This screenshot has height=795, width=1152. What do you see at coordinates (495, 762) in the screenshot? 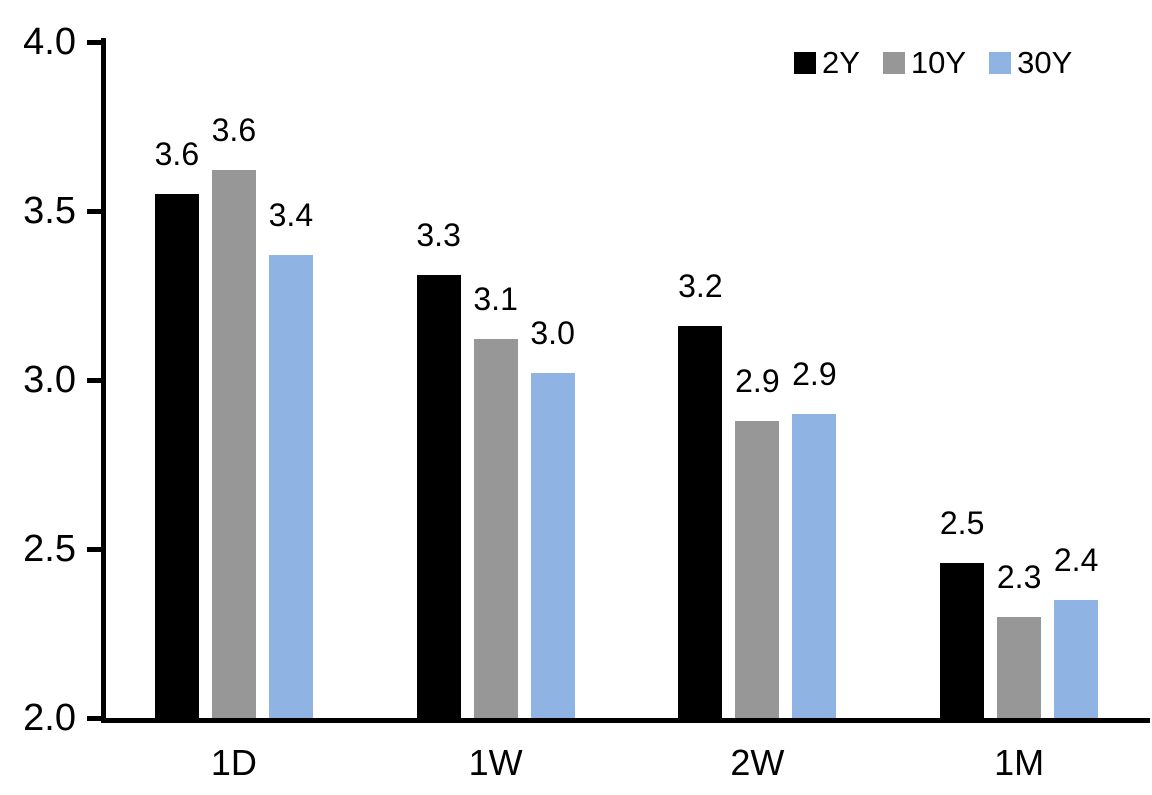
I see `x-axis-category-label: 1W` at bounding box center [495, 762].